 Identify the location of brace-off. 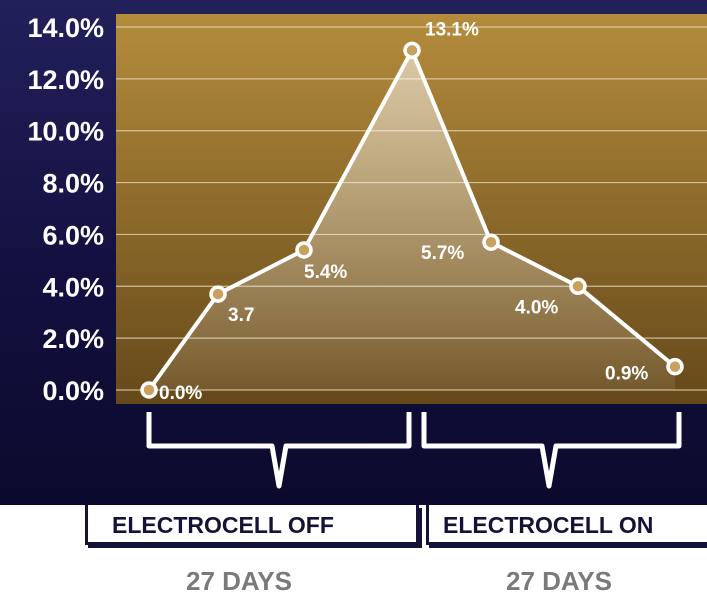
(279, 450).